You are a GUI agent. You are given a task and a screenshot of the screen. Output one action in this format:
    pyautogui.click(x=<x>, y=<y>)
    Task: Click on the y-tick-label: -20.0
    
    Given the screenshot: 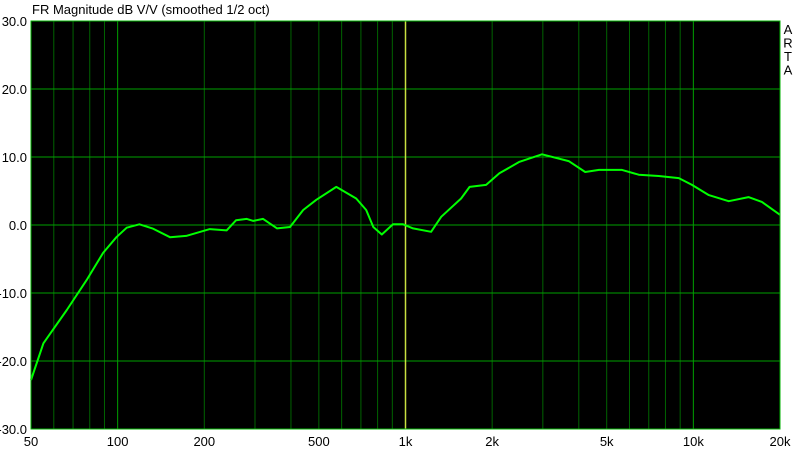 What is the action you would take?
    pyautogui.click(x=13, y=361)
    